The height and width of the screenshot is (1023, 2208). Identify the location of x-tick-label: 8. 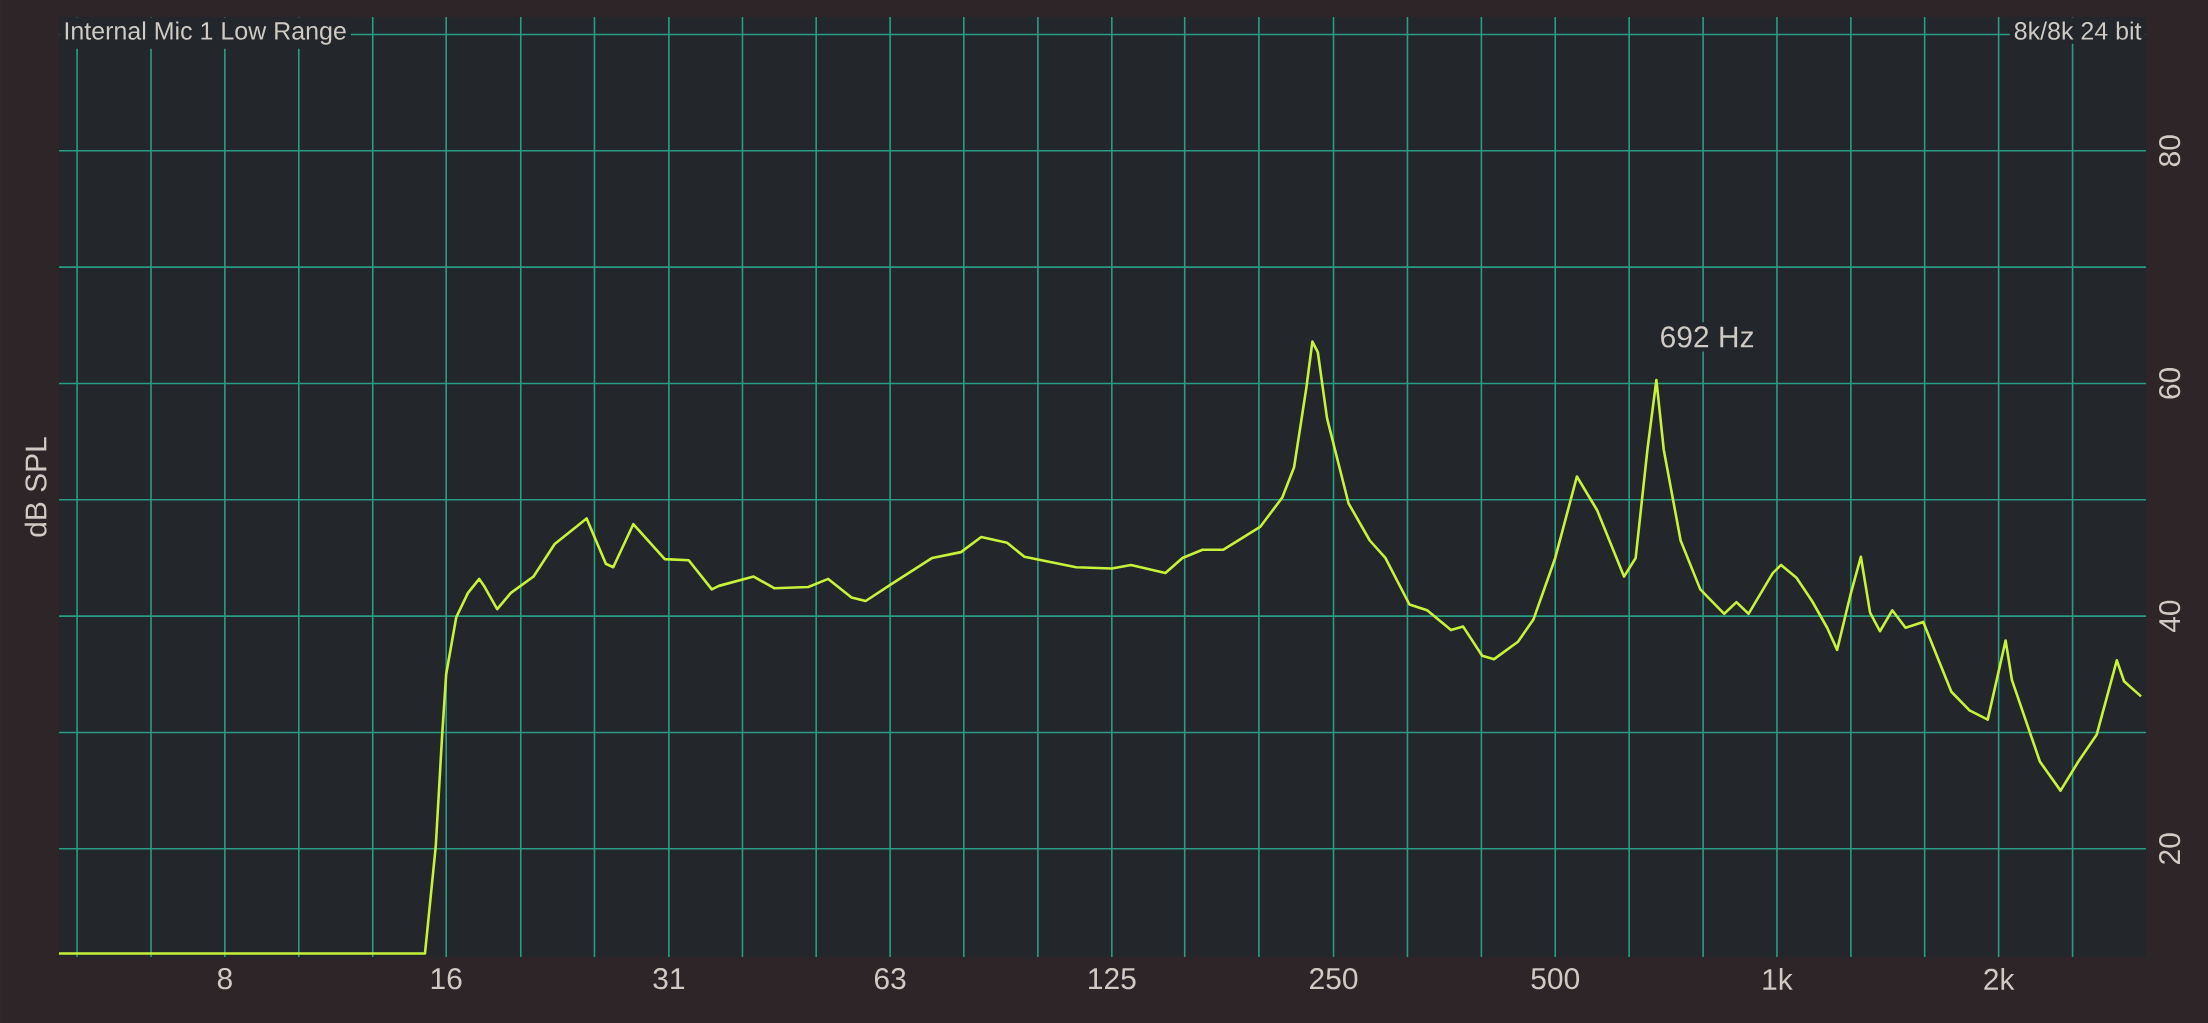
(224, 979).